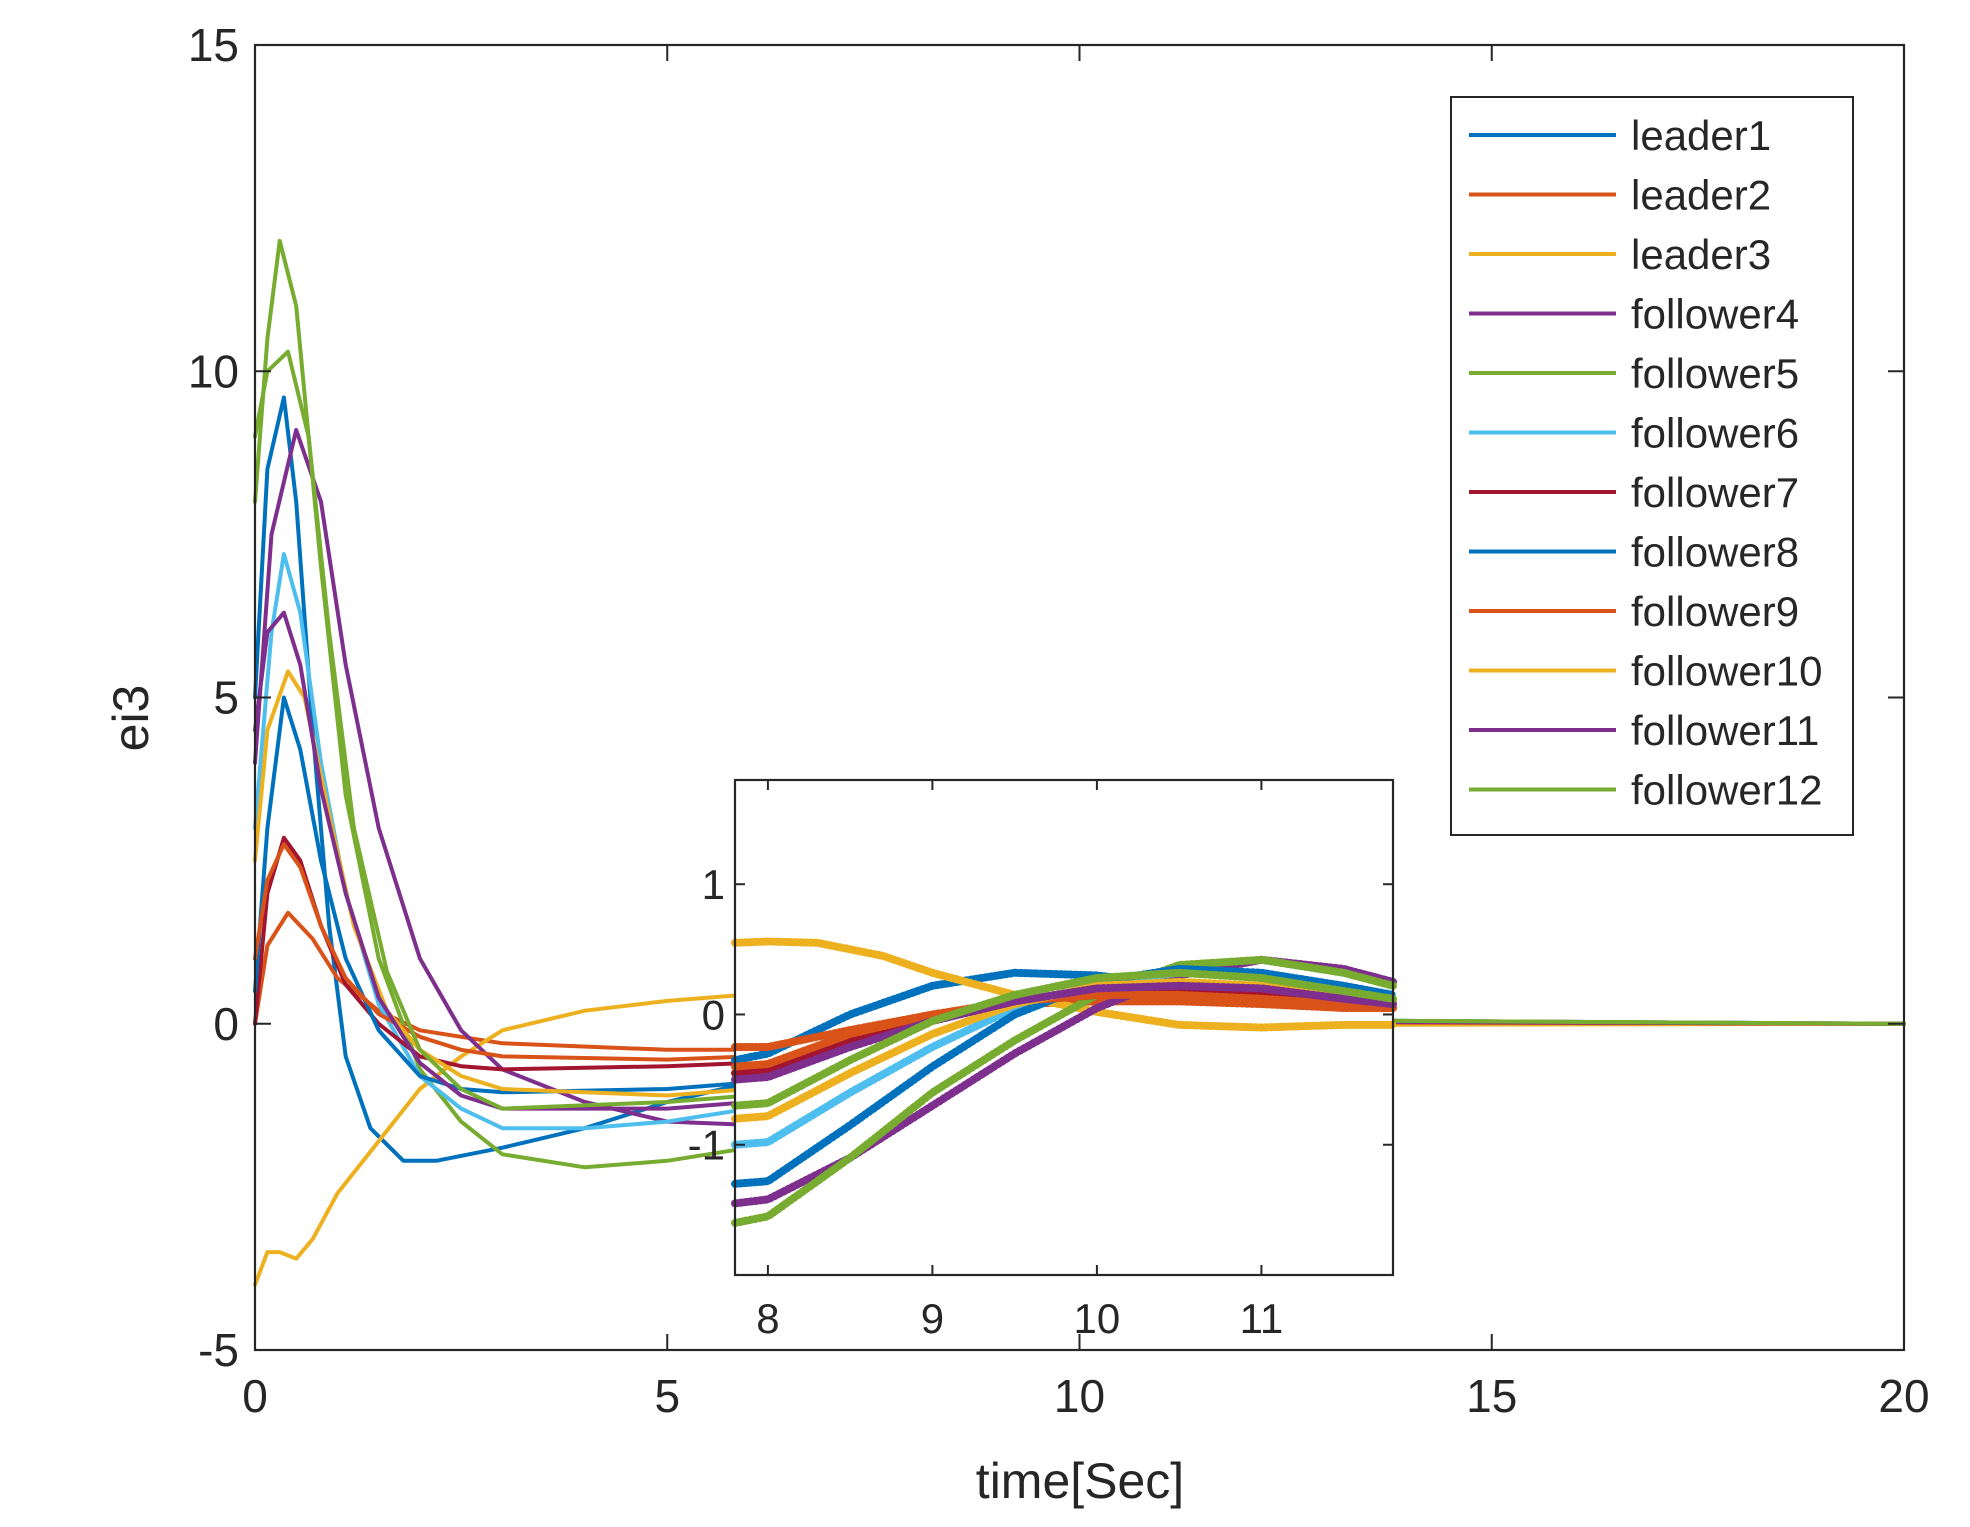 This screenshot has height=1527, width=1970. What do you see at coordinates (767, 1318) in the screenshot?
I see `inset-x-tick-label: 8` at bounding box center [767, 1318].